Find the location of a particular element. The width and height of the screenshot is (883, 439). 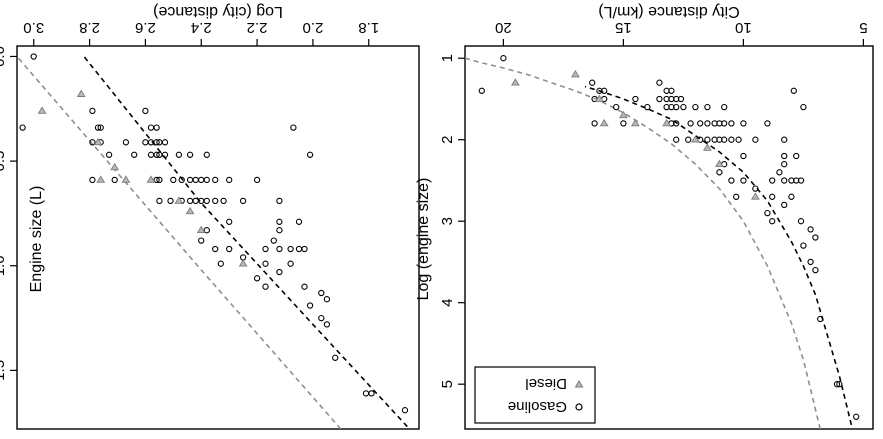

x-tick-label: 2.4 is located at coordinates (201, 27).